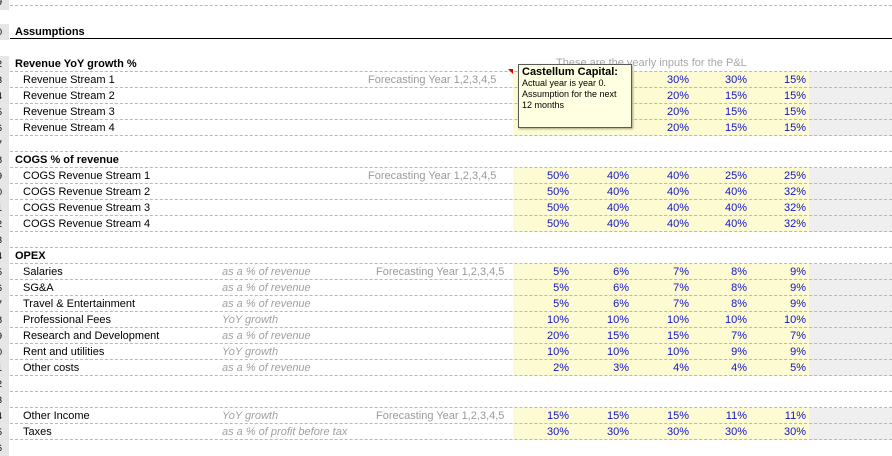  I want to click on opex-row-label: Other costs, so click(51, 368).